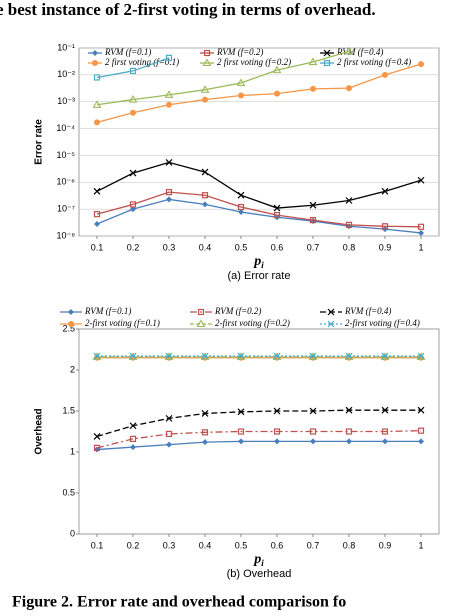 This screenshot has height=616, width=474. What do you see at coordinates (66, 47) in the screenshot?
I see `y-tick-label: 10⁻¹` at bounding box center [66, 47].